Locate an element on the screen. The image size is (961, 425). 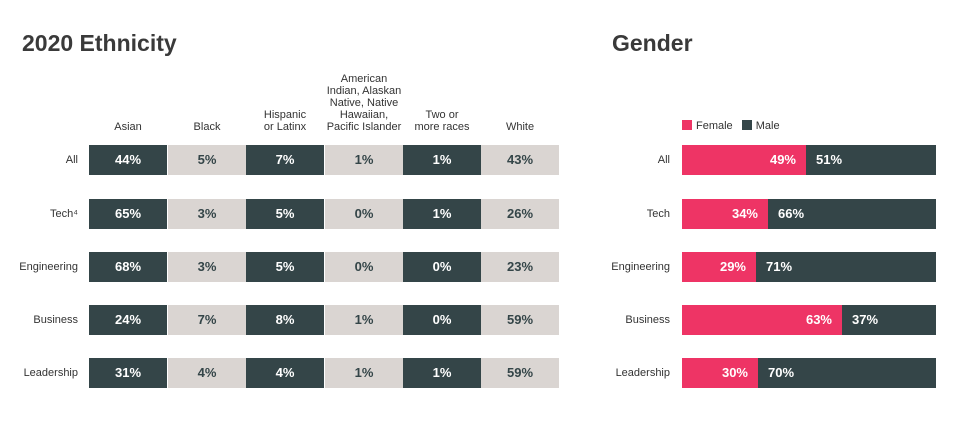
column-header-line: American is located at coordinates (364, 79).